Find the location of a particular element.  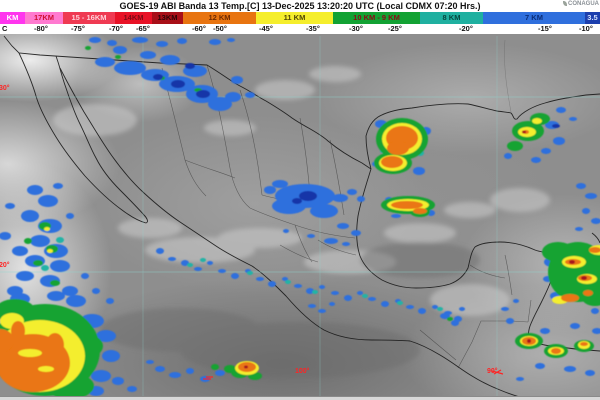

colorbar-segment: KM is located at coordinates (12, 18).